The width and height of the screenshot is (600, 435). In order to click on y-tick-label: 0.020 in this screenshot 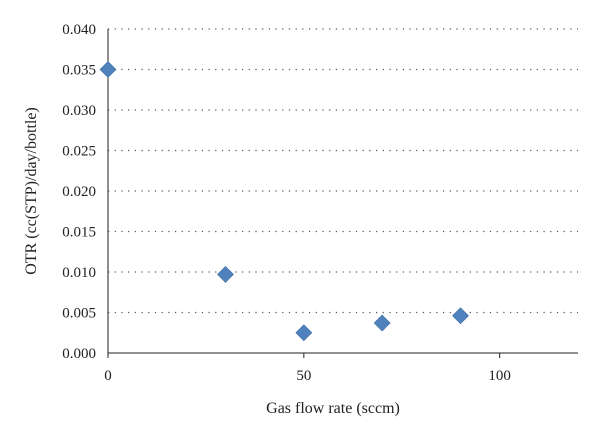, I will do `click(79, 192)`.